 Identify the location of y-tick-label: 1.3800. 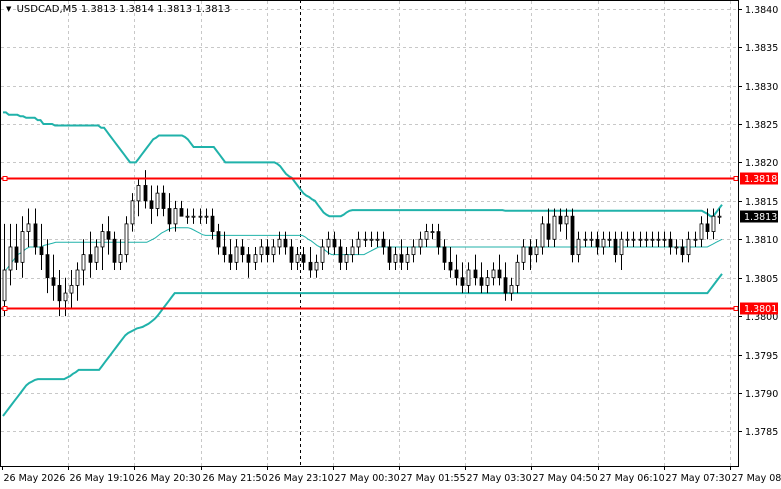
(761, 317).